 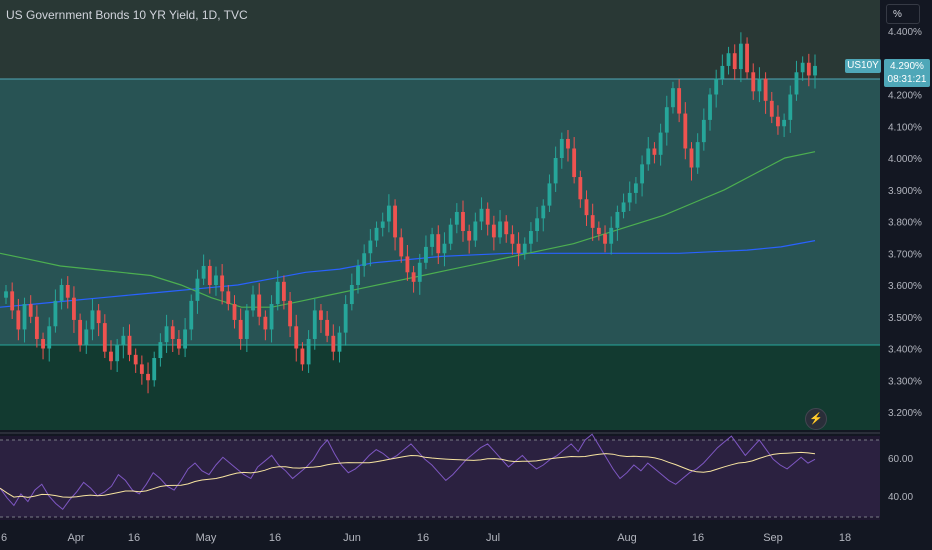 I want to click on rsi-tick-label: 60.00, so click(x=900, y=459).